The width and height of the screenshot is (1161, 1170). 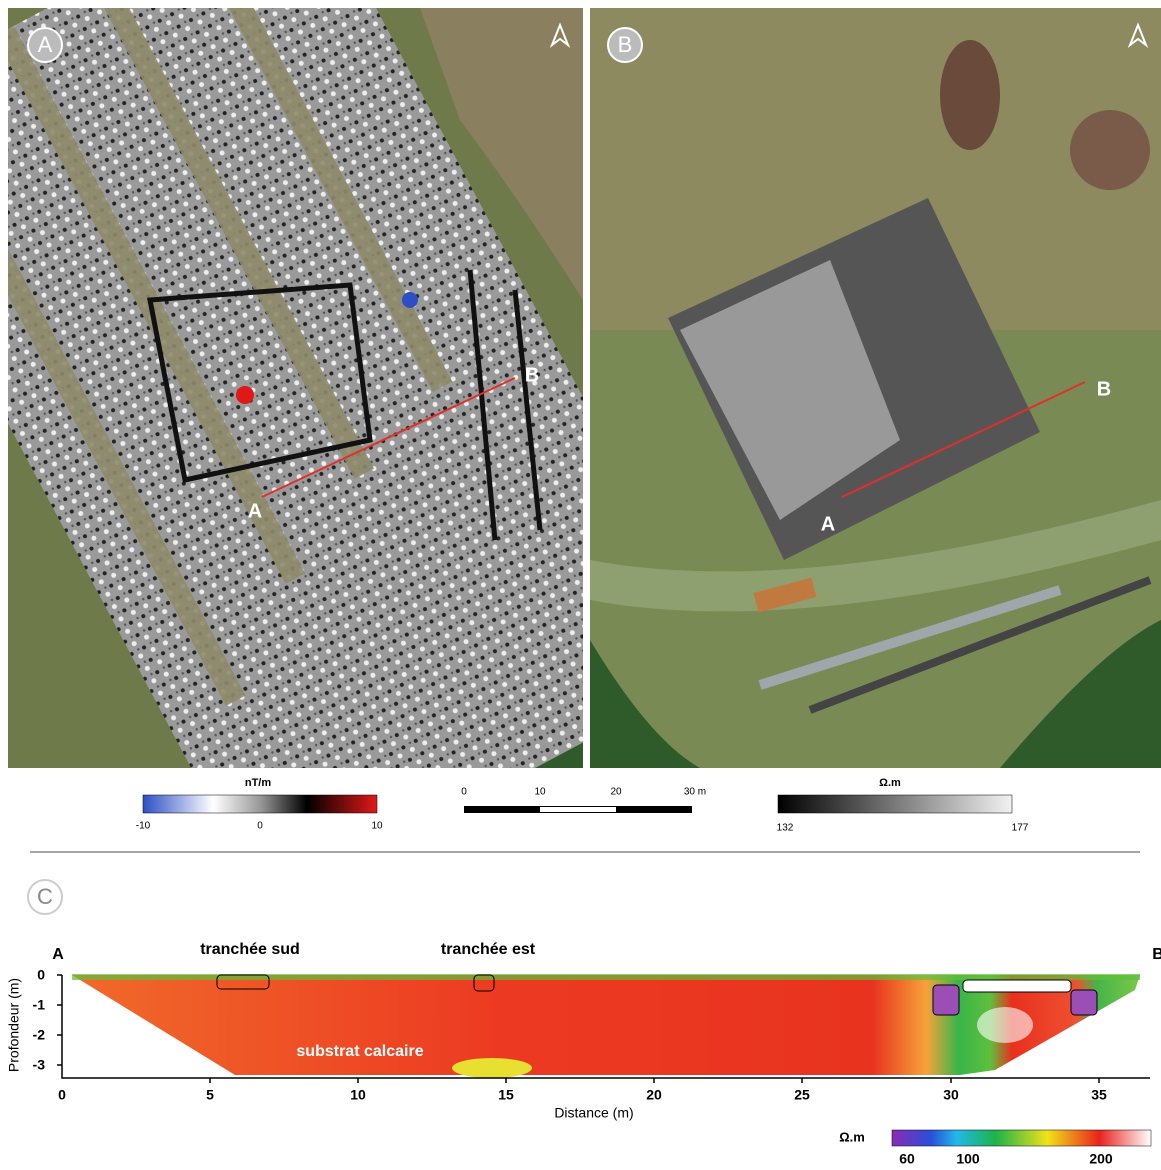 I want to click on resistivity-section, so click(x=606, y=1026).